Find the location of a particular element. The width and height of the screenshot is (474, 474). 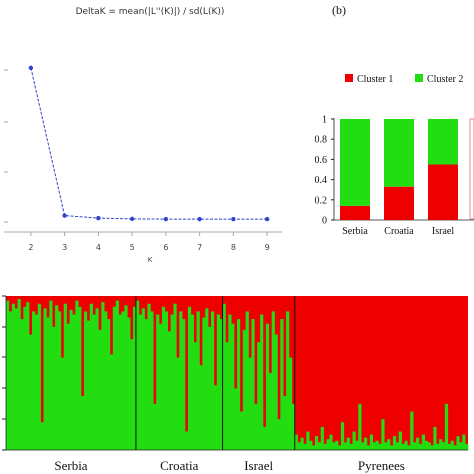

bar-y-tick-label: 0.2 is located at coordinates (321, 200).